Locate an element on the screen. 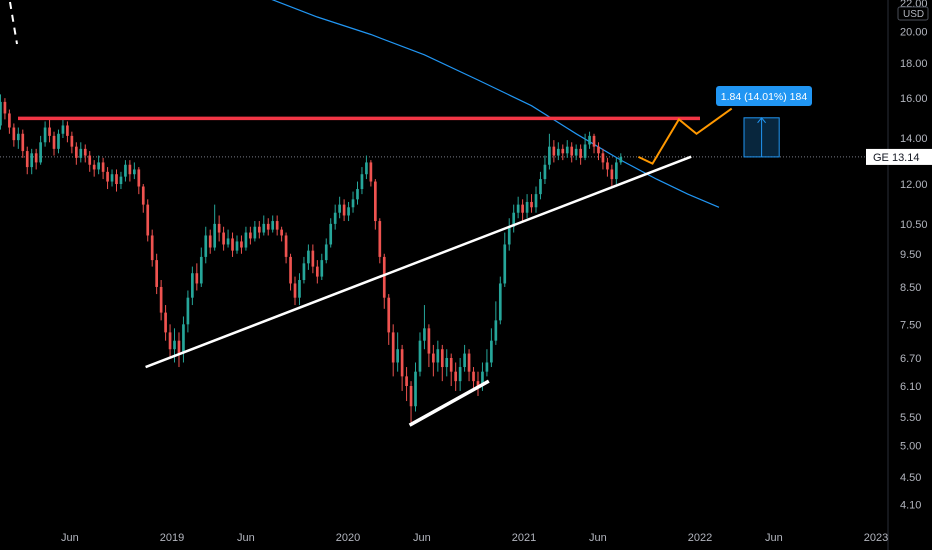 The width and height of the screenshot is (932, 550). projection-path is located at coordinates (685, 136).